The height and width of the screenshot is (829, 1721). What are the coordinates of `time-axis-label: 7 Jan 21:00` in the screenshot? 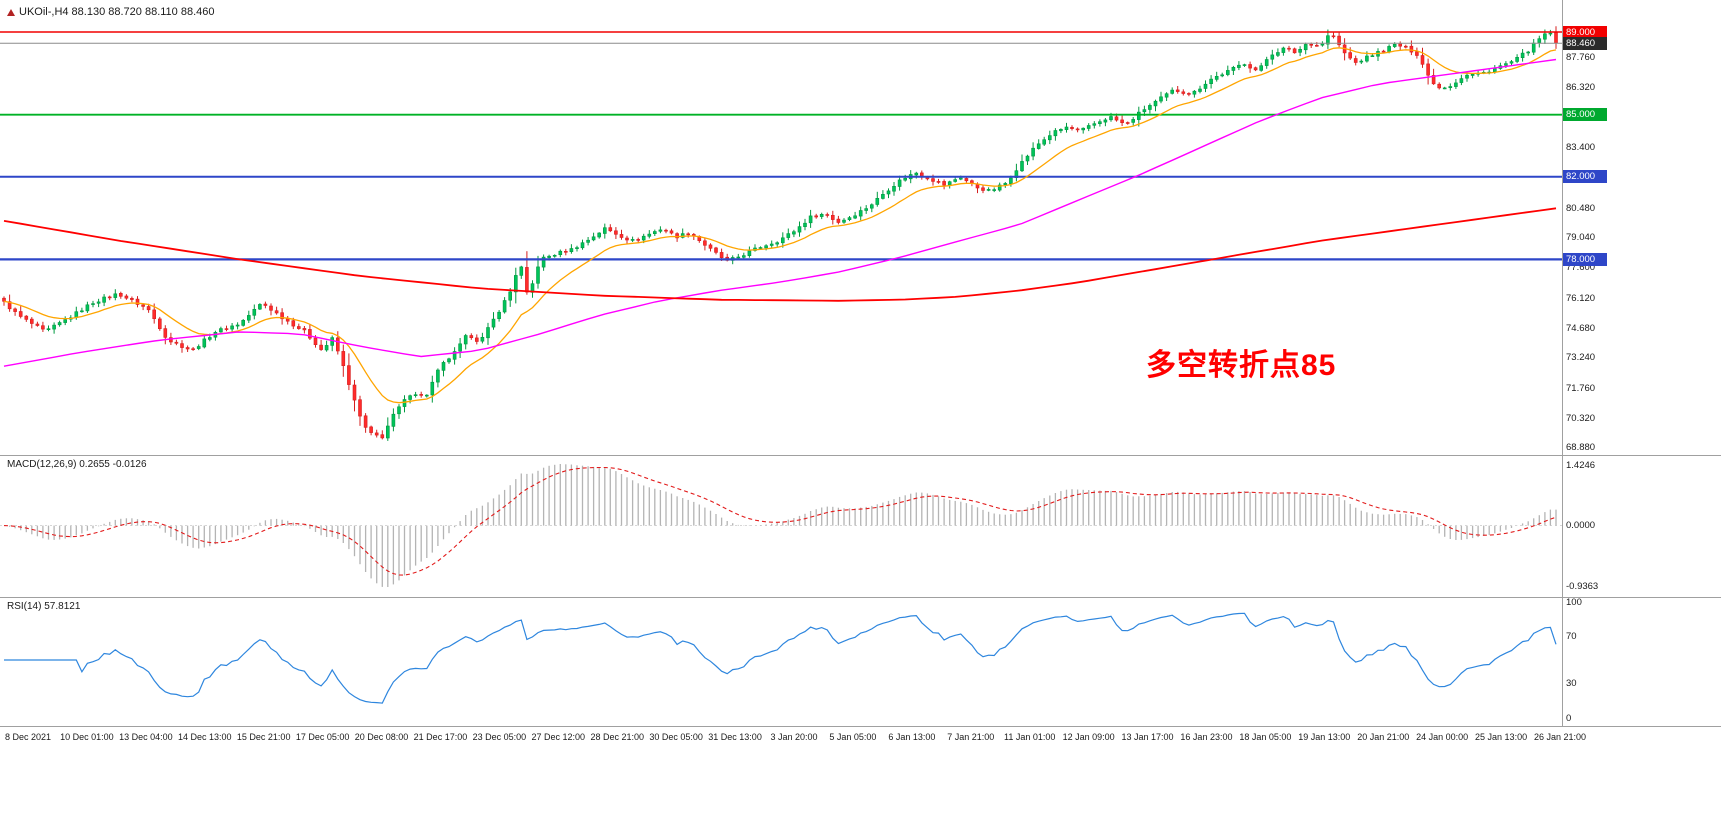 It's located at (971, 737).